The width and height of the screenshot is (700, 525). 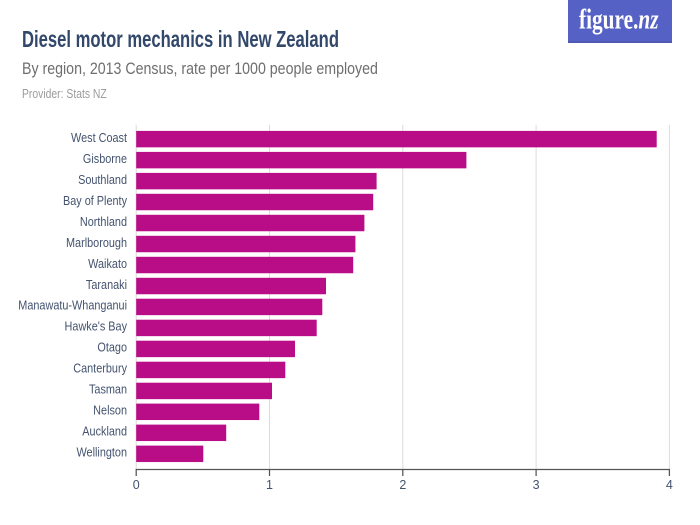 I want to click on svg-text: West Coast, so click(x=99, y=138).